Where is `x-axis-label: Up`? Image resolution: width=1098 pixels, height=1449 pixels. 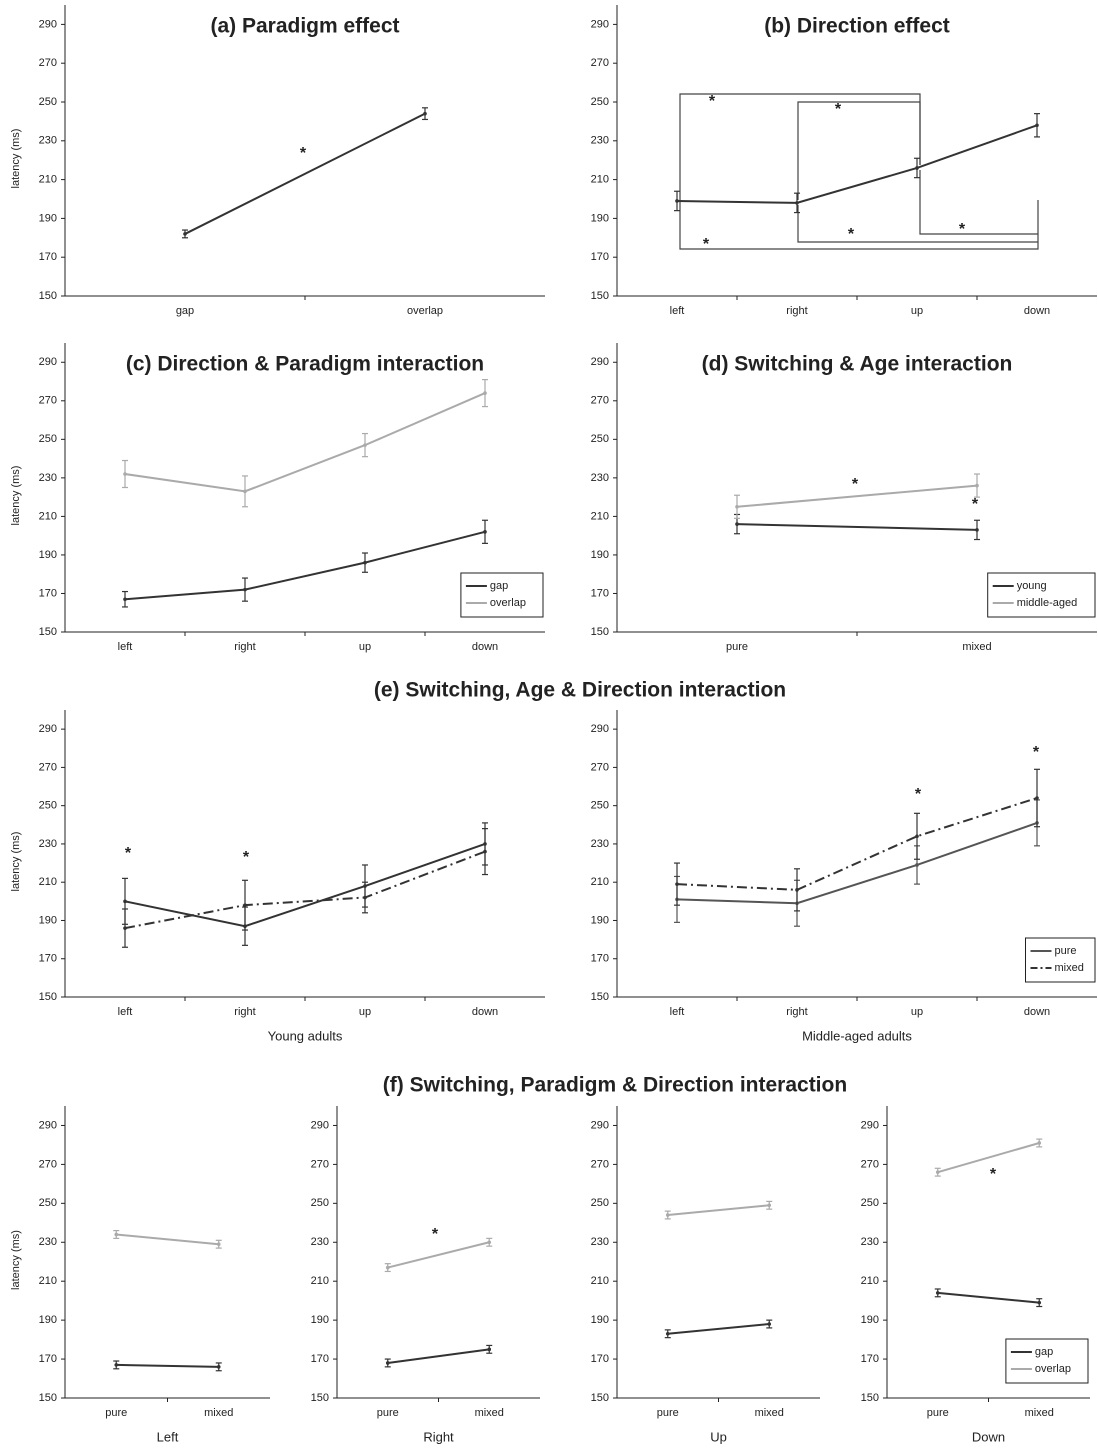 x-axis-label: Up is located at coordinates (718, 1436).